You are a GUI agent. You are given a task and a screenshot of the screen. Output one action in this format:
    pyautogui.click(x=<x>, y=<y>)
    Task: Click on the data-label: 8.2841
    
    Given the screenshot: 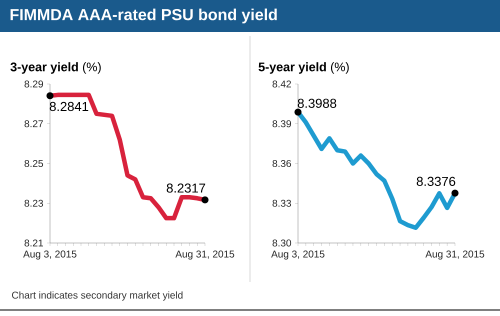 What is the action you would take?
    pyautogui.click(x=69, y=107)
    